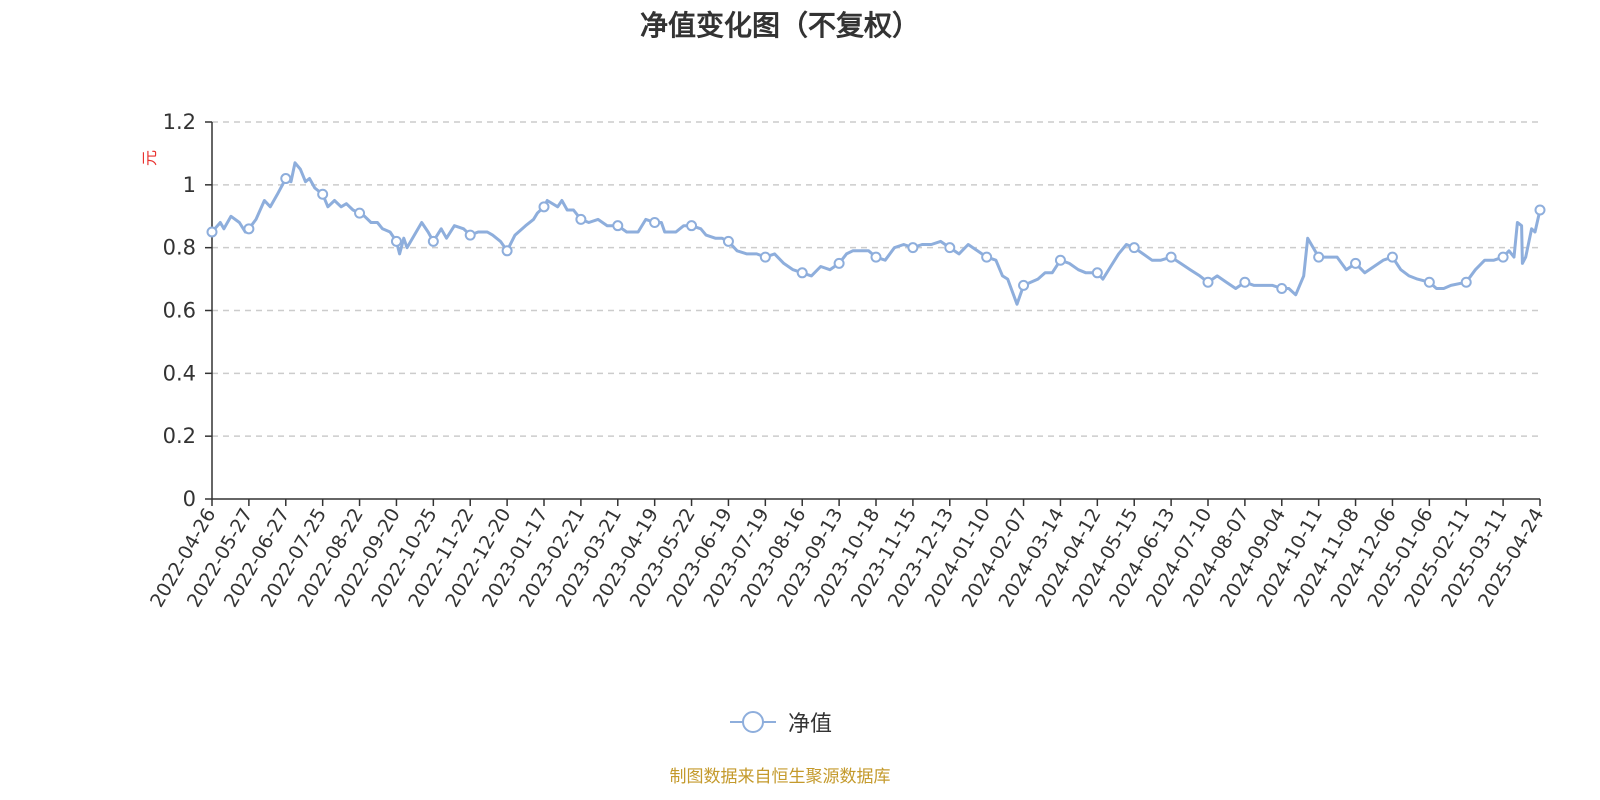  I want to click on source-note: 制图数据来自恒生聚源数据库, so click(780, 777).